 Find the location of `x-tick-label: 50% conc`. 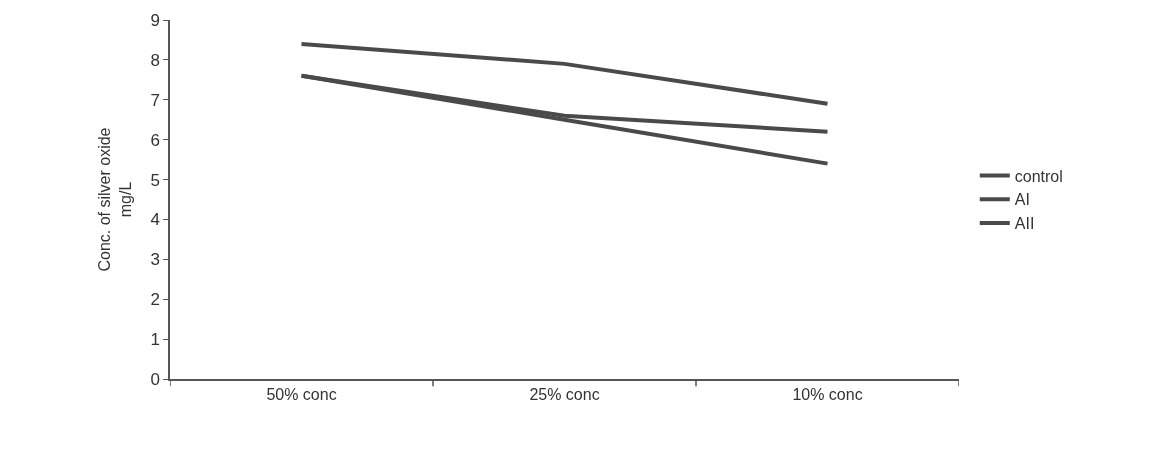

x-tick-label: 50% conc is located at coordinates (301, 394).